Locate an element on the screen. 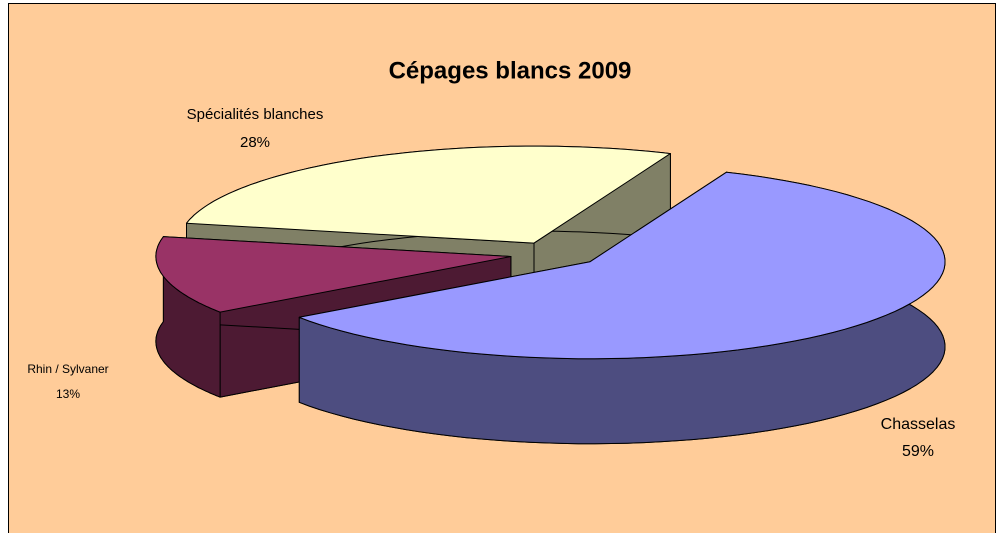 The image size is (999, 533). data-label-value: 59% is located at coordinates (918, 451).